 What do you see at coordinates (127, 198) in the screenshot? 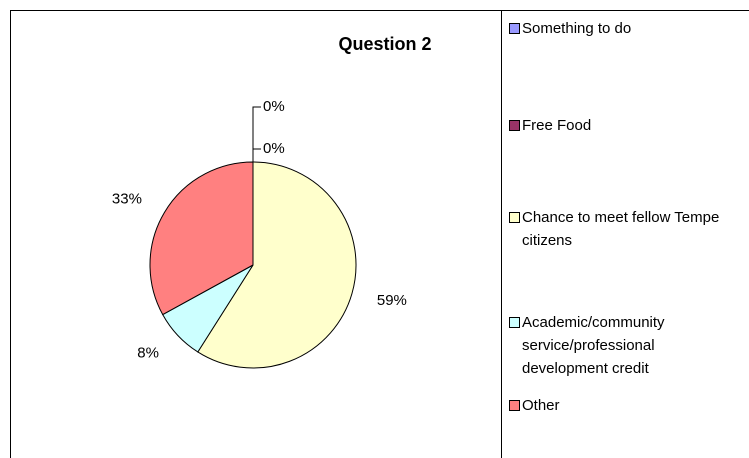
I see `data-label: 33%` at bounding box center [127, 198].